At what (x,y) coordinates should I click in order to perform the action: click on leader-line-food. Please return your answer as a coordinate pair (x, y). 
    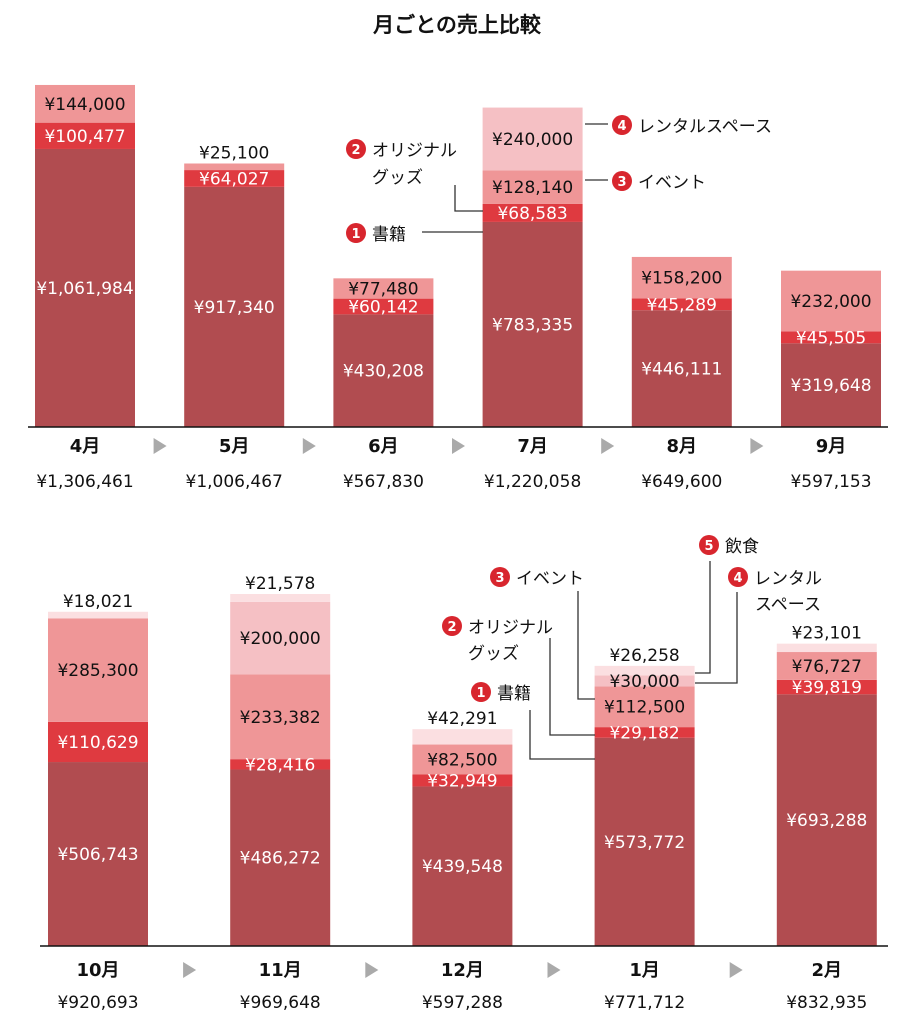
    Looking at the image, I should click on (703, 617).